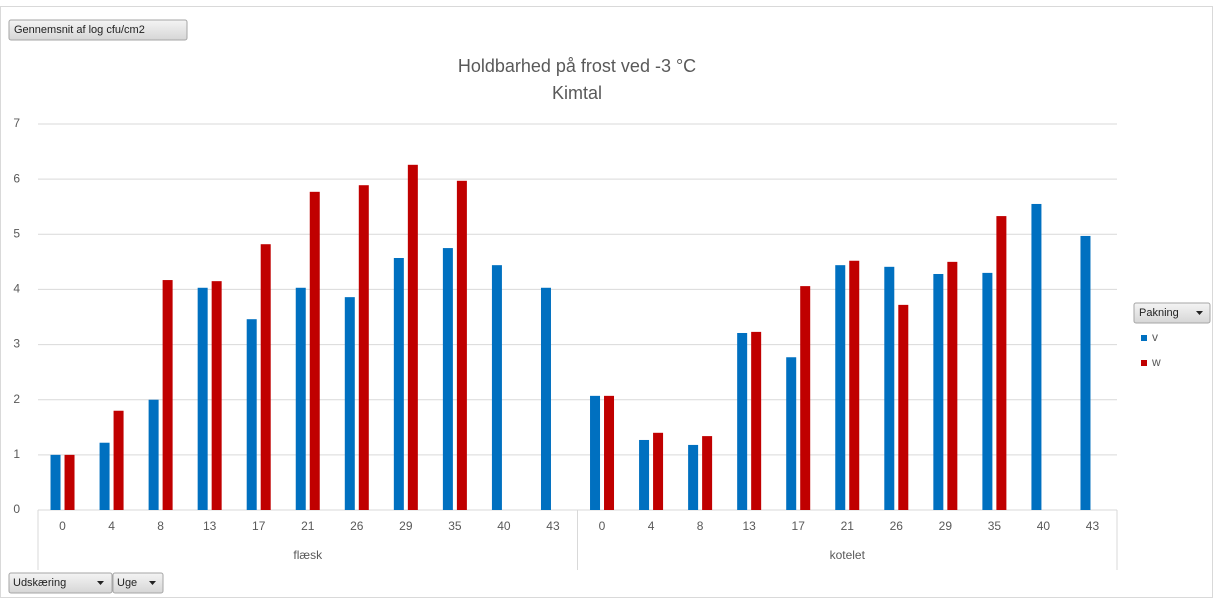  Describe the element at coordinates (577, 66) in the screenshot. I see `chart-title: Holdbarhed på frost ved -3 °C` at that location.